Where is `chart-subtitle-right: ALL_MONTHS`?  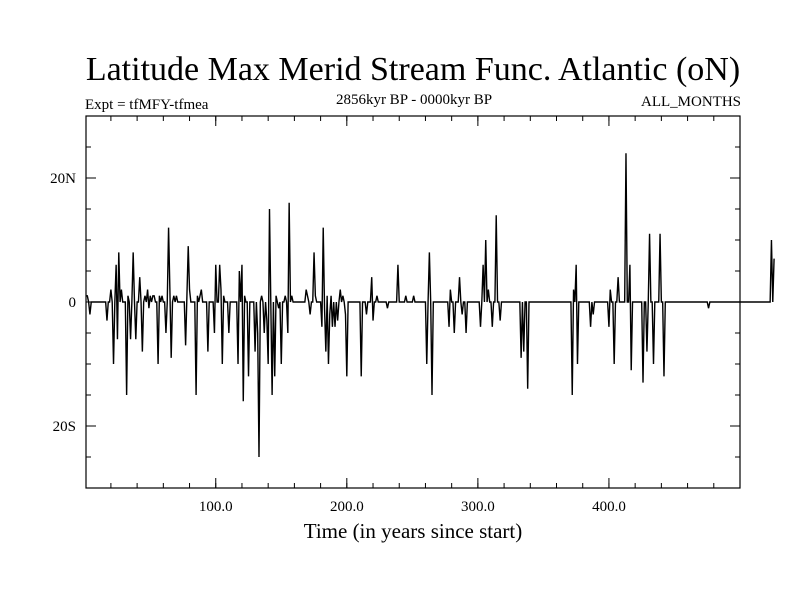 chart-subtitle-right: ALL_MONTHS is located at coordinates (691, 102).